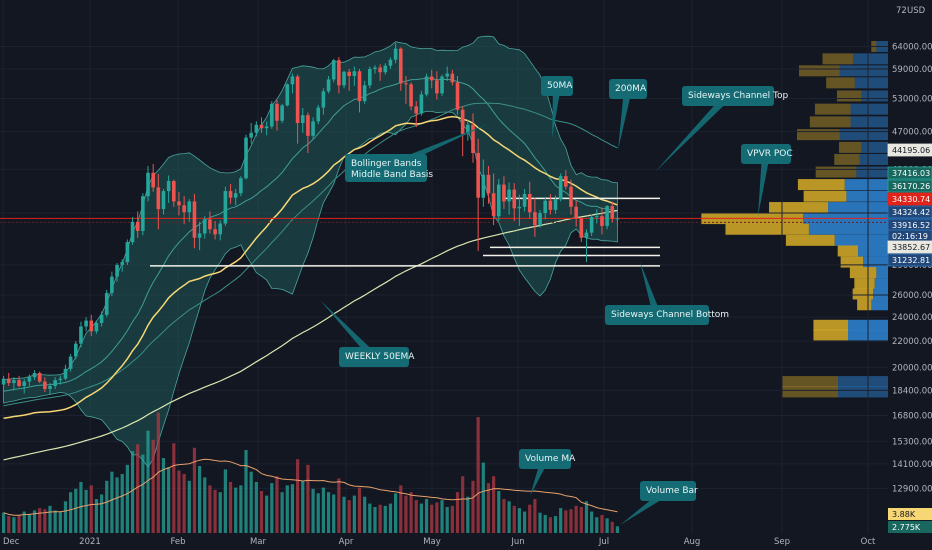 Image resolution: width=932 pixels, height=550 pixels. I want to click on time-tick-label: May, so click(432, 542).